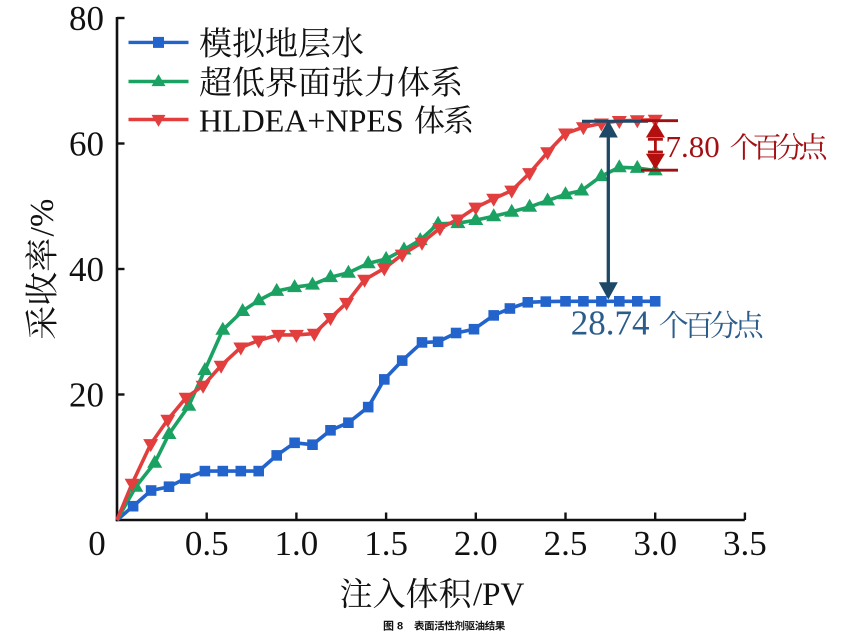  I want to click on svg-text: /PV, so click(499, 595).